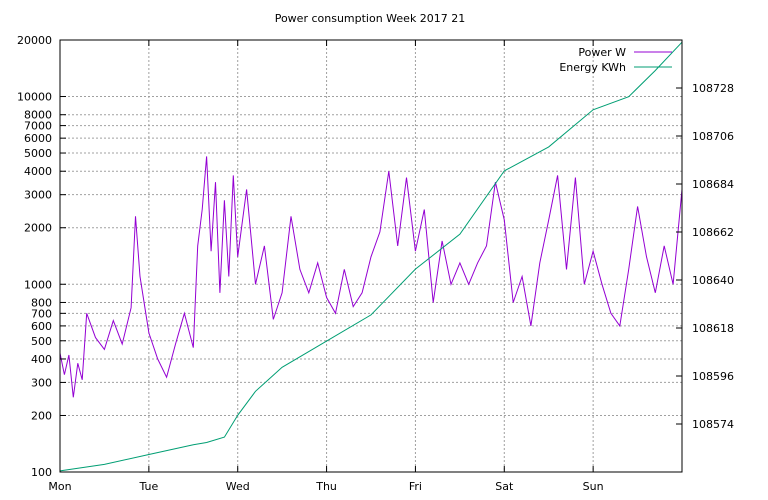 Image resolution: width=768 pixels, height=500 pixels. What do you see at coordinates (592, 67) in the screenshot?
I see `legend-label: Energy KWh` at bounding box center [592, 67].